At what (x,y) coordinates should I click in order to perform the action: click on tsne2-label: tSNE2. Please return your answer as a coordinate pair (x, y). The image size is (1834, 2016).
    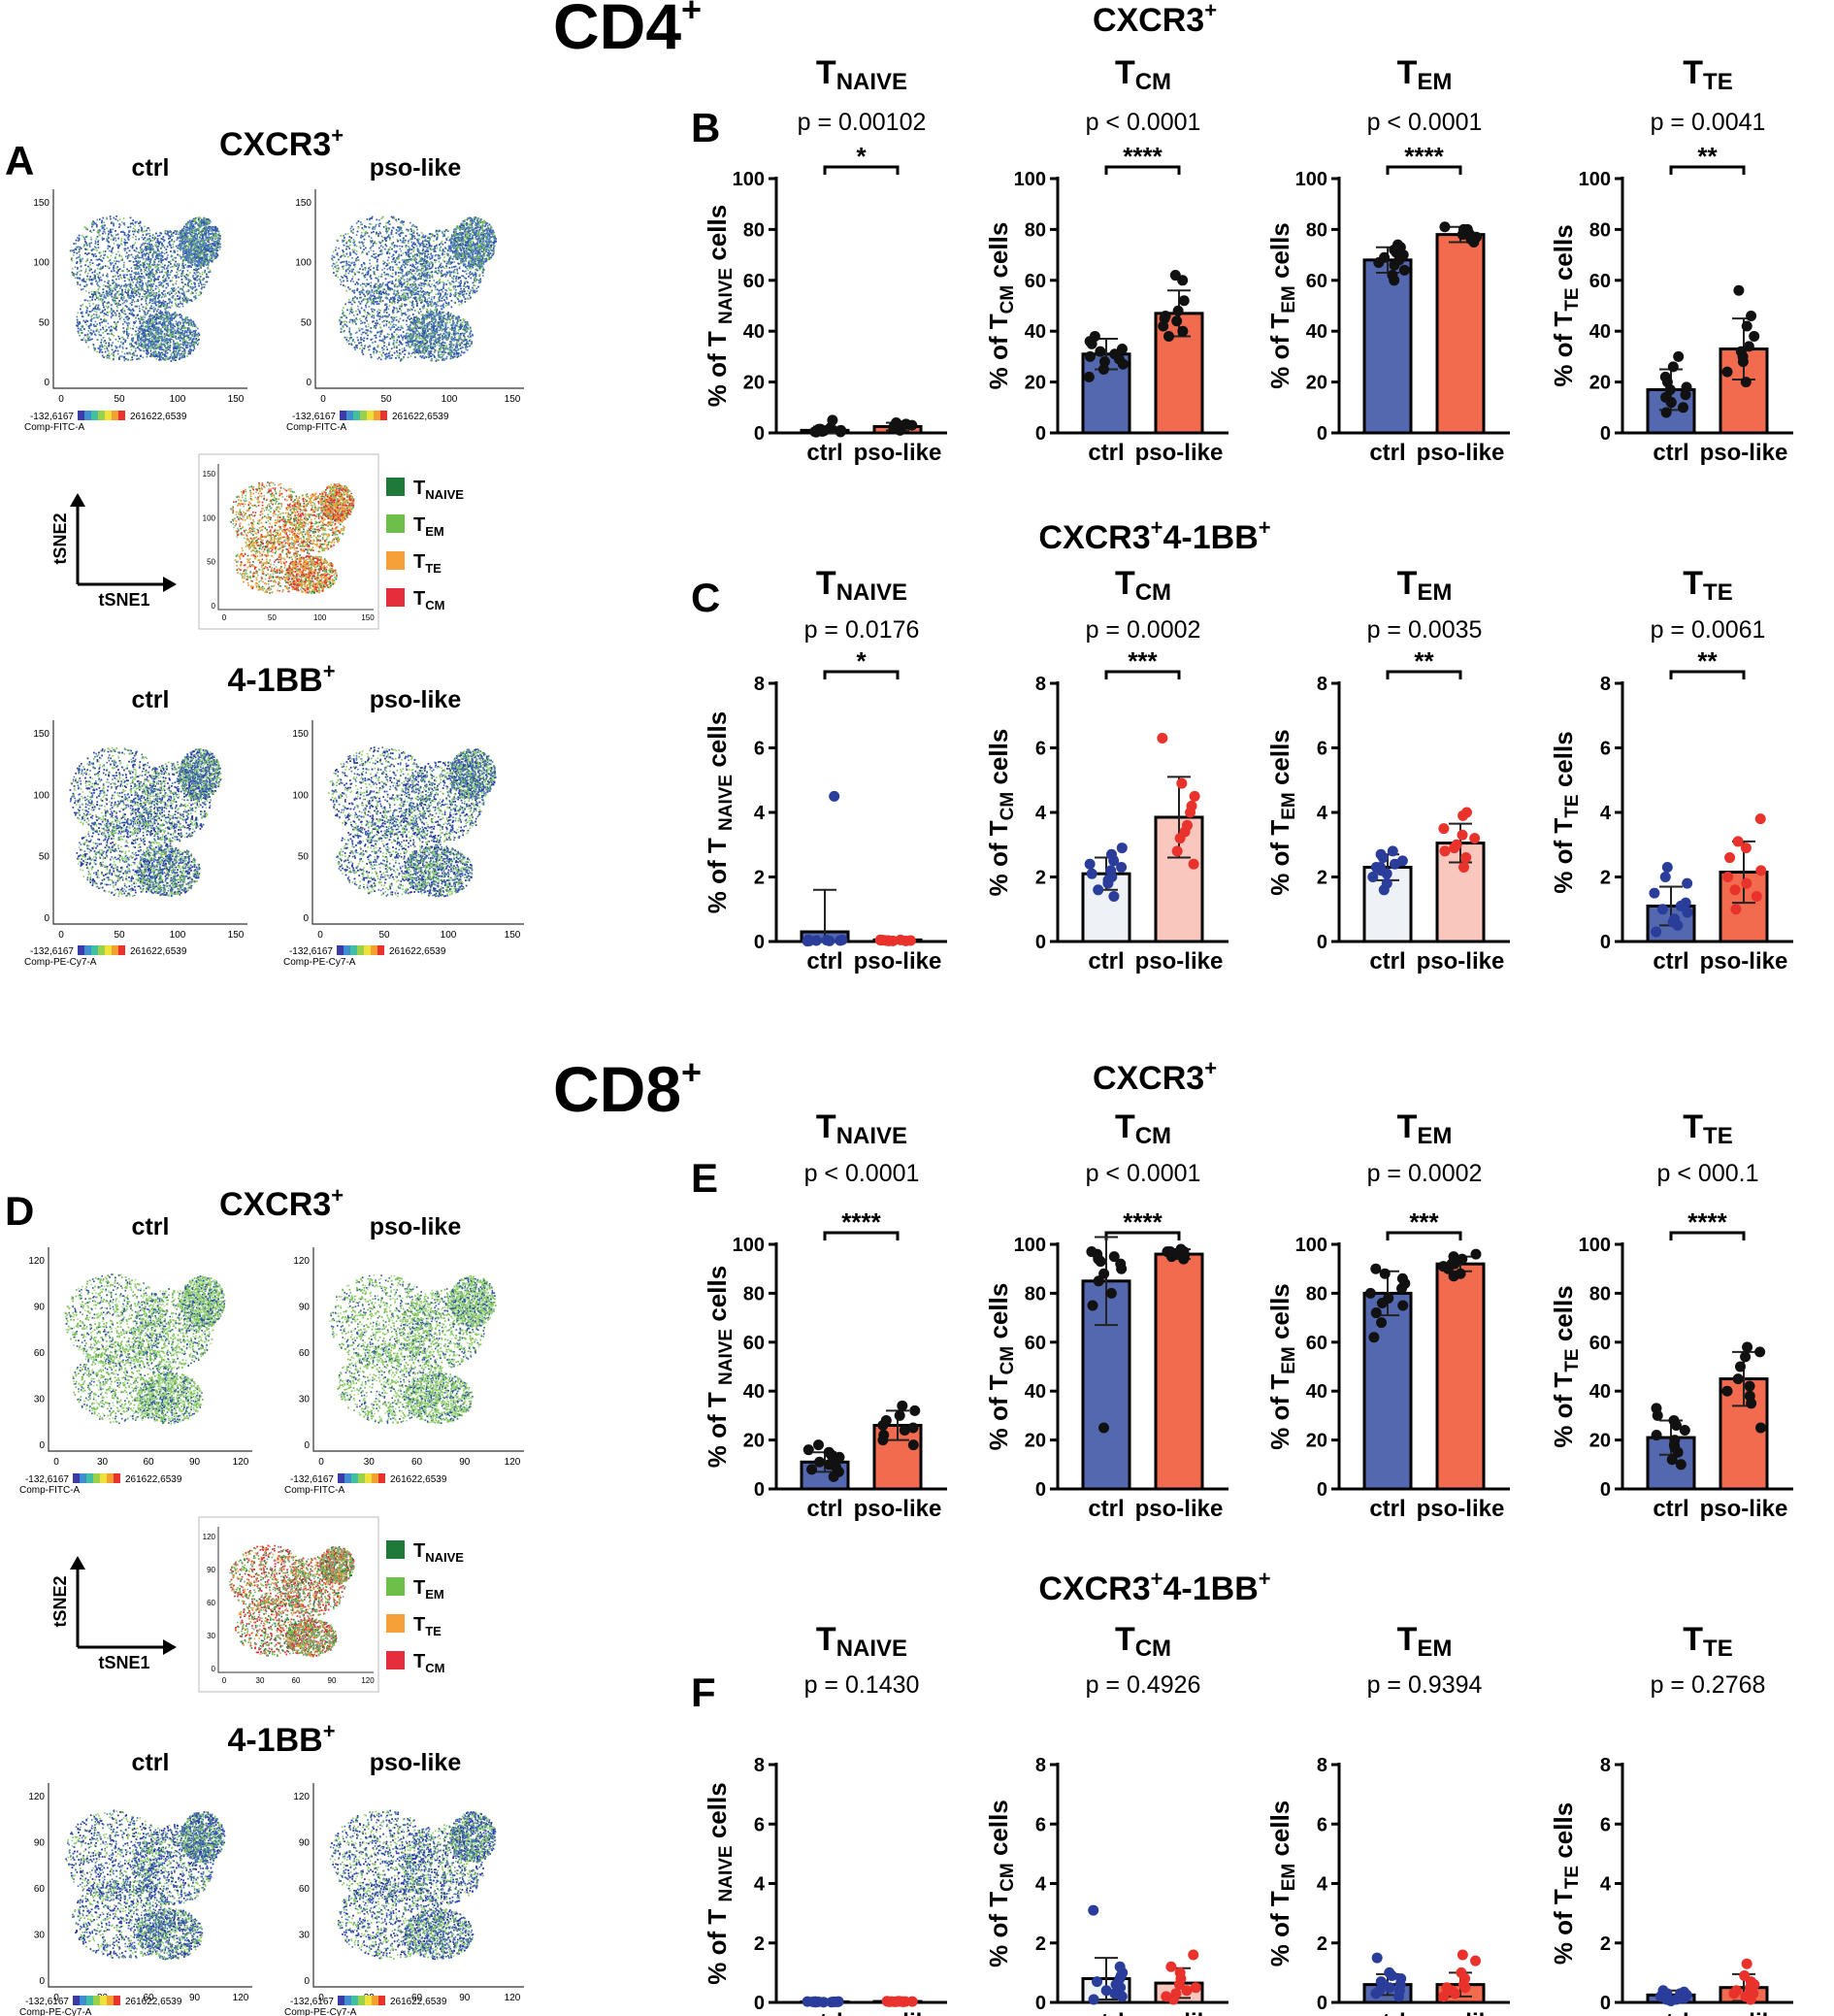
    Looking at the image, I should click on (60, 538).